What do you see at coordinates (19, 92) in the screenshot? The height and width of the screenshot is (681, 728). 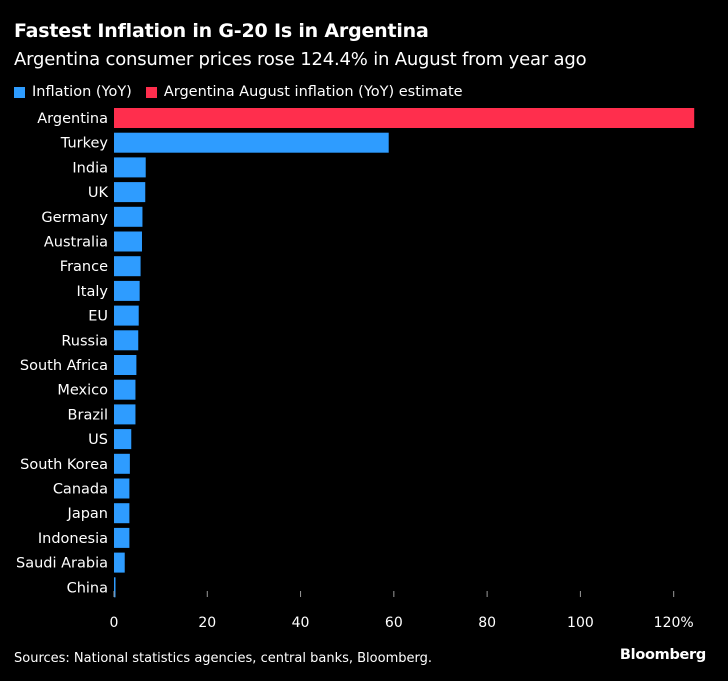 I see `legend-swatch-inflation` at bounding box center [19, 92].